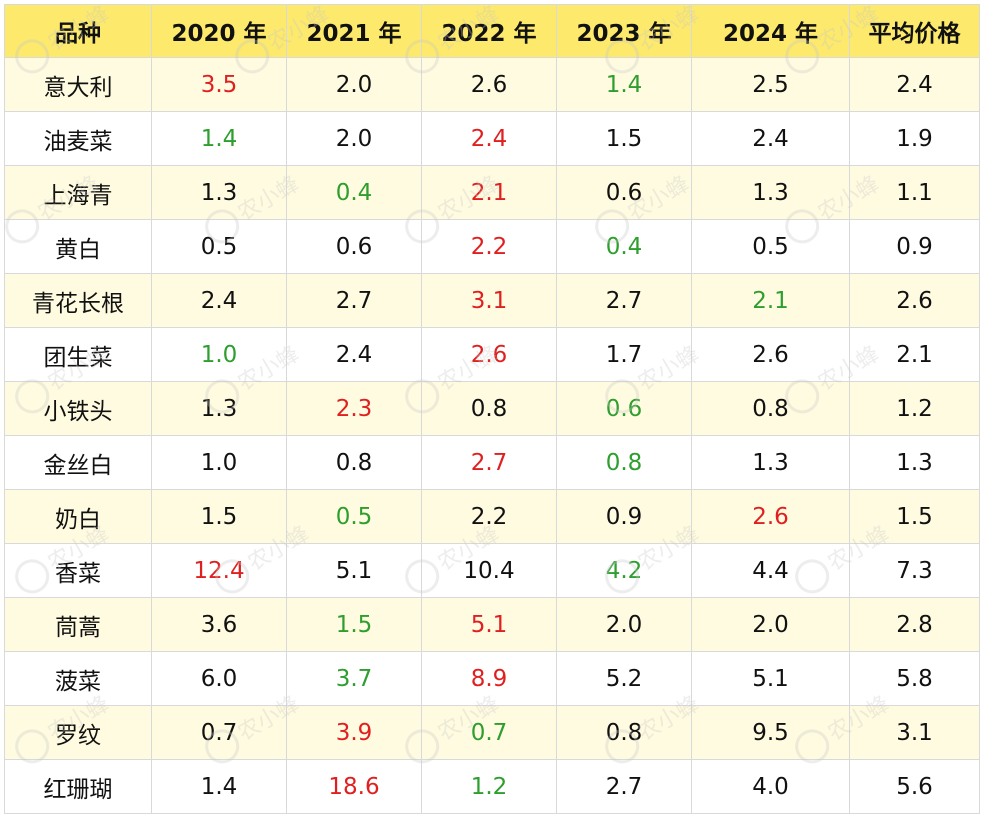 This screenshot has width=993, height=822. I want to click on year-price-cell: 18.6, so click(354, 786).